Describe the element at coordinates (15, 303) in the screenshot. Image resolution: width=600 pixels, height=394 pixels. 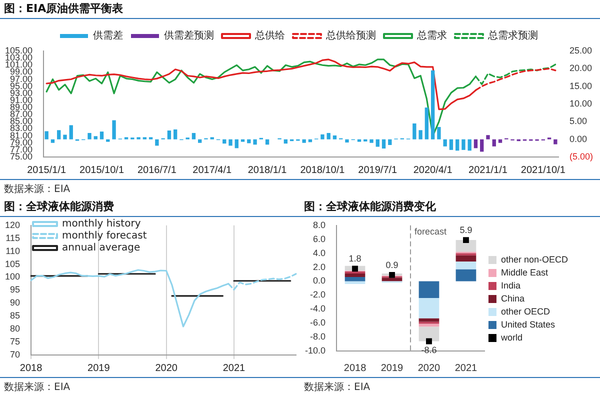
I see `y-tick-label: 90` at that location.